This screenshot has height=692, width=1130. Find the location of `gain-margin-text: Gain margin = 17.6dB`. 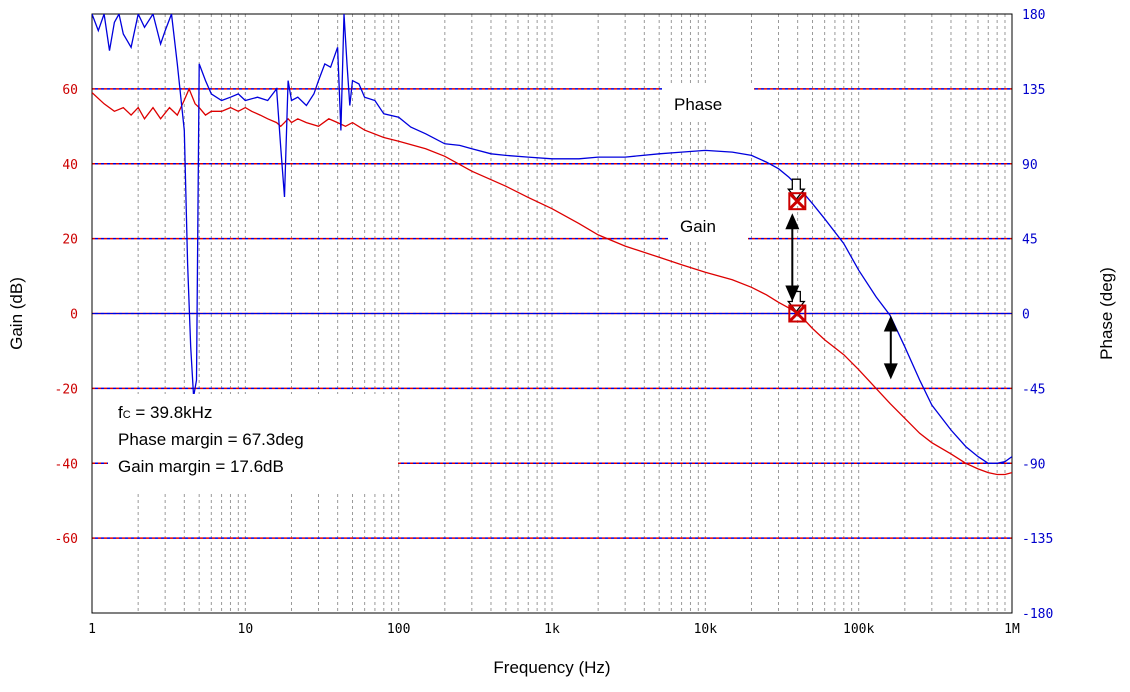

gain-margin-text: Gain margin = 17.6dB is located at coordinates (201, 466).